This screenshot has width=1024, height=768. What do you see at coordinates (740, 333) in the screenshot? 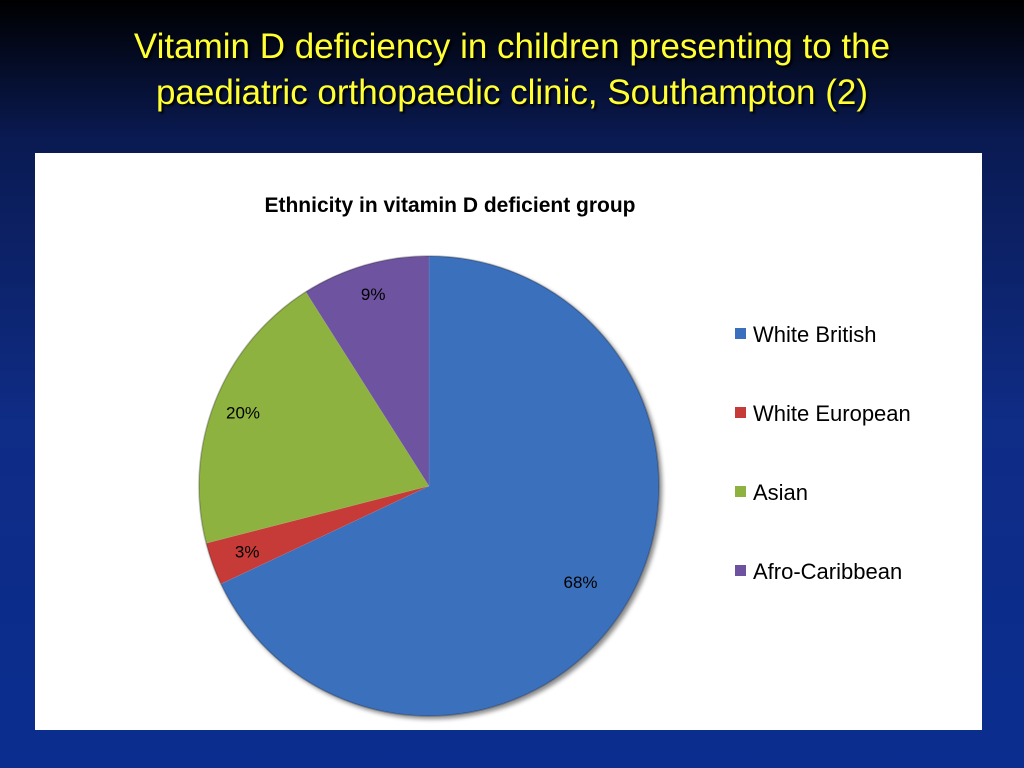
I see `legend-swatch-white-british` at bounding box center [740, 333].